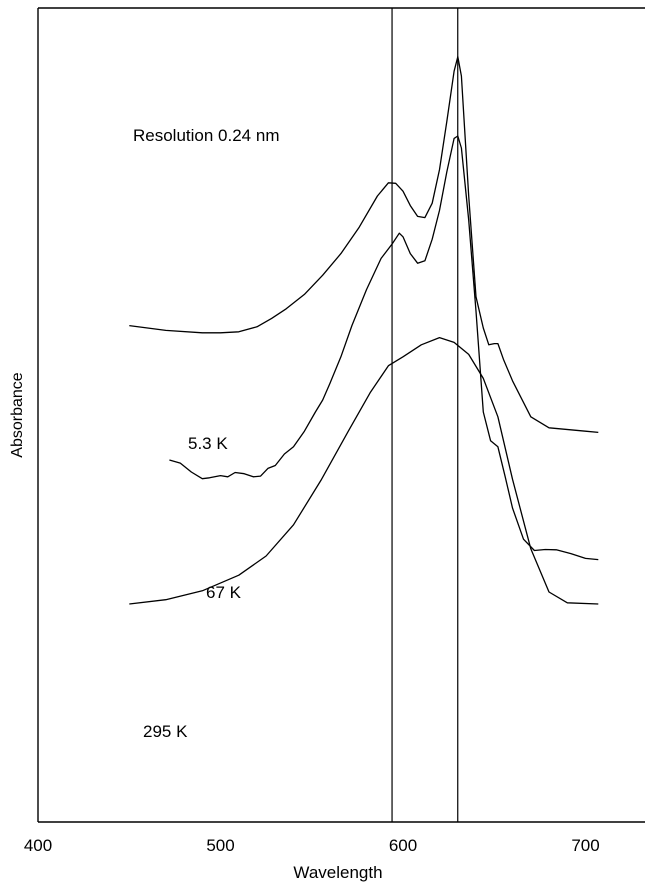 The image size is (645, 883). What do you see at coordinates (208, 443) in the screenshot?
I see `series-label-5-3k: 5.3 K` at bounding box center [208, 443].